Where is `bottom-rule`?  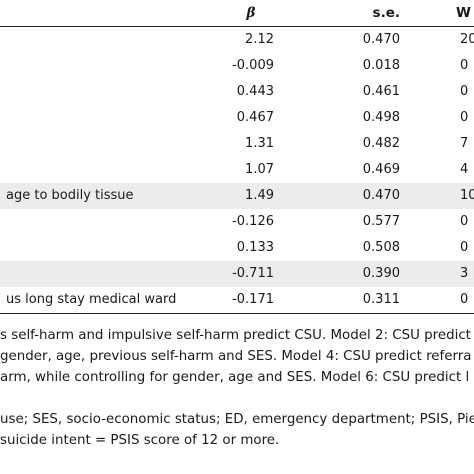 bottom-rule is located at coordinates (237, 313).